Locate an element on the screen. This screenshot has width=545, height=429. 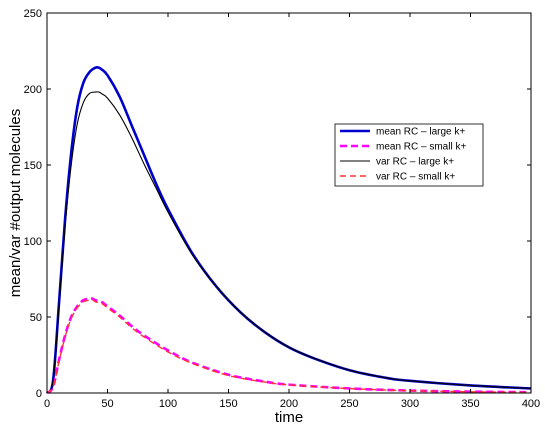
y-axis-label: mean/var #output molecules is located at coordinates (15, 203).